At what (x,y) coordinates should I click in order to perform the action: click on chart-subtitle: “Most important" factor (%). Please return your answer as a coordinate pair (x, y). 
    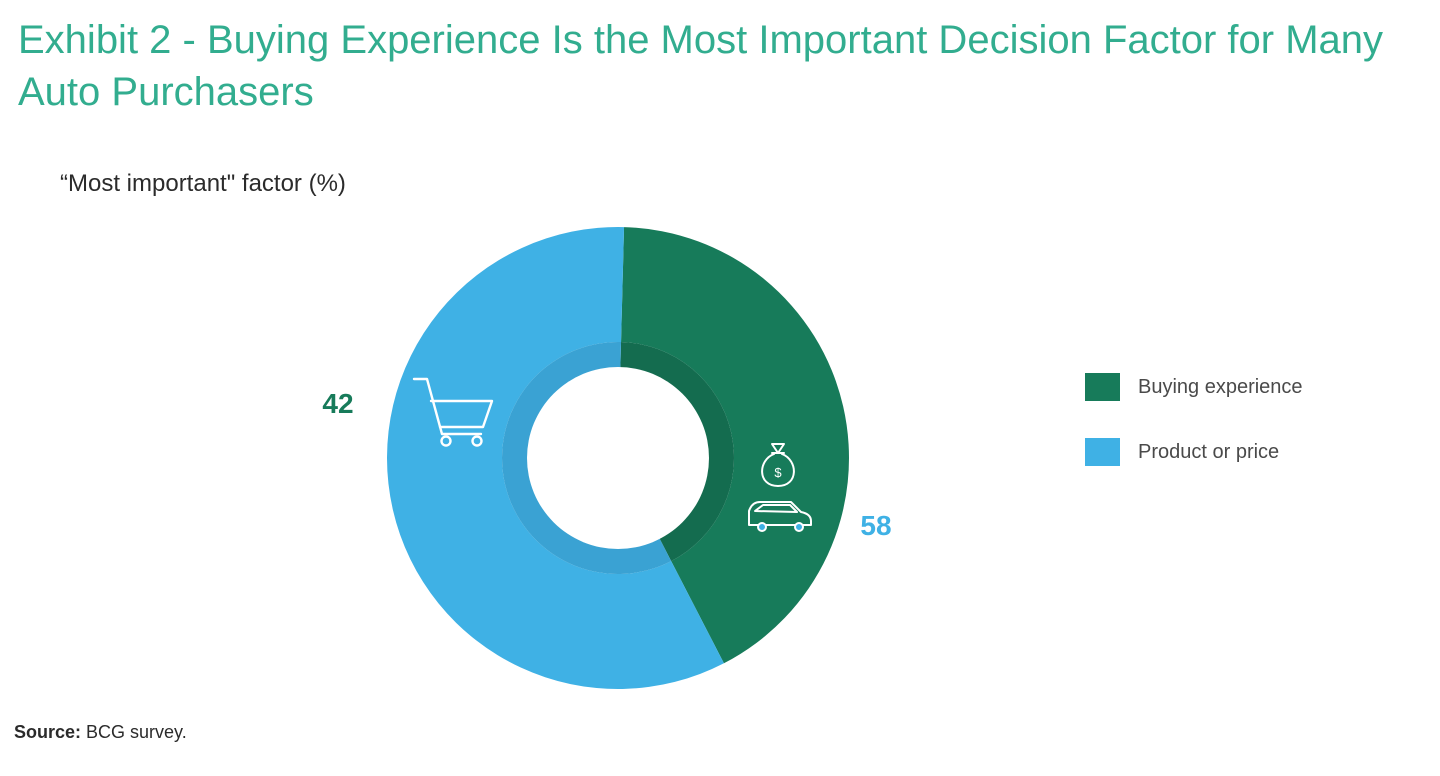
    Looking at the image, I should click on (203, 183).